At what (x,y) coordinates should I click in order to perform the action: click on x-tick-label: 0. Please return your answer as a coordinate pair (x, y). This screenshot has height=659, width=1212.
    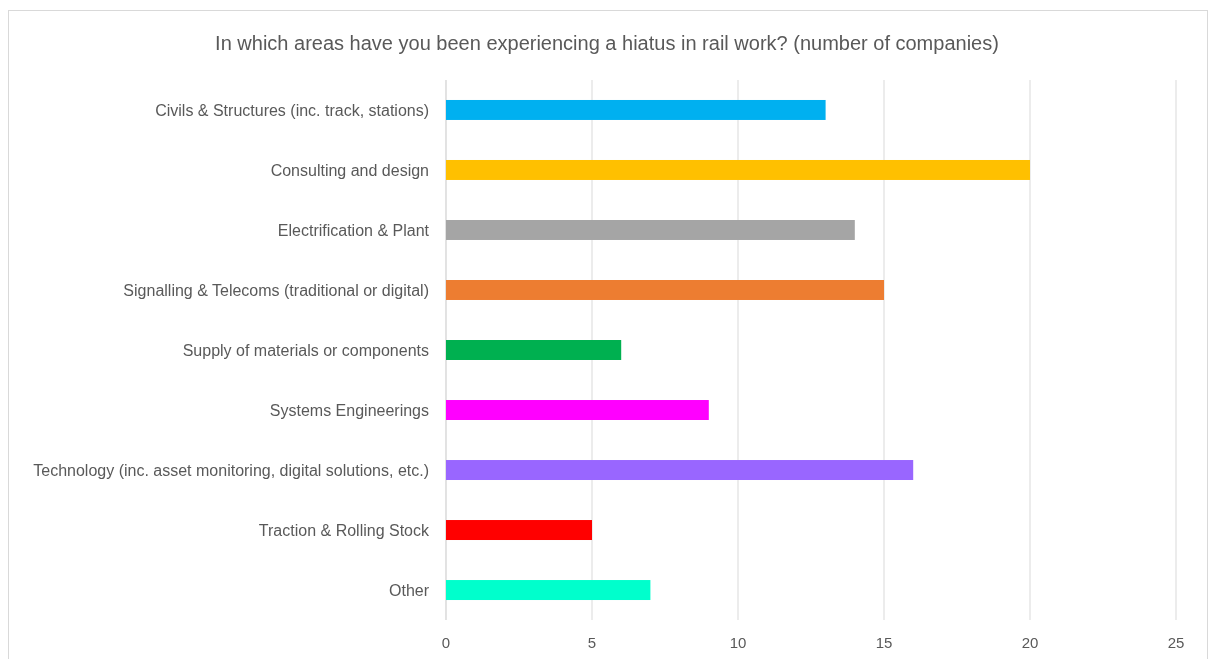
    Looking at the image, I should click on (446, 642).